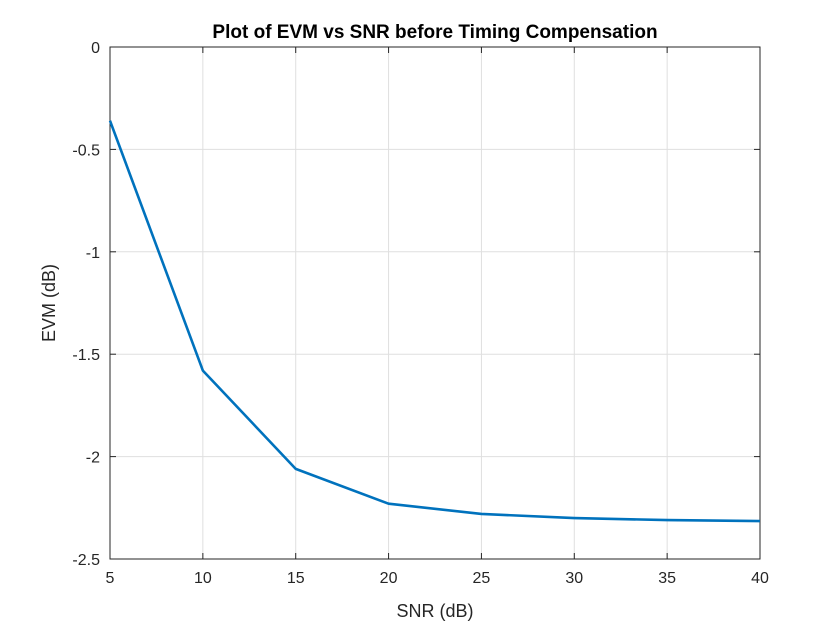 This screenshot has height=634, width=840. Describe the element at coordinates (296, 578) in the screenshot. I see `x-tick-label: 15` at that location.